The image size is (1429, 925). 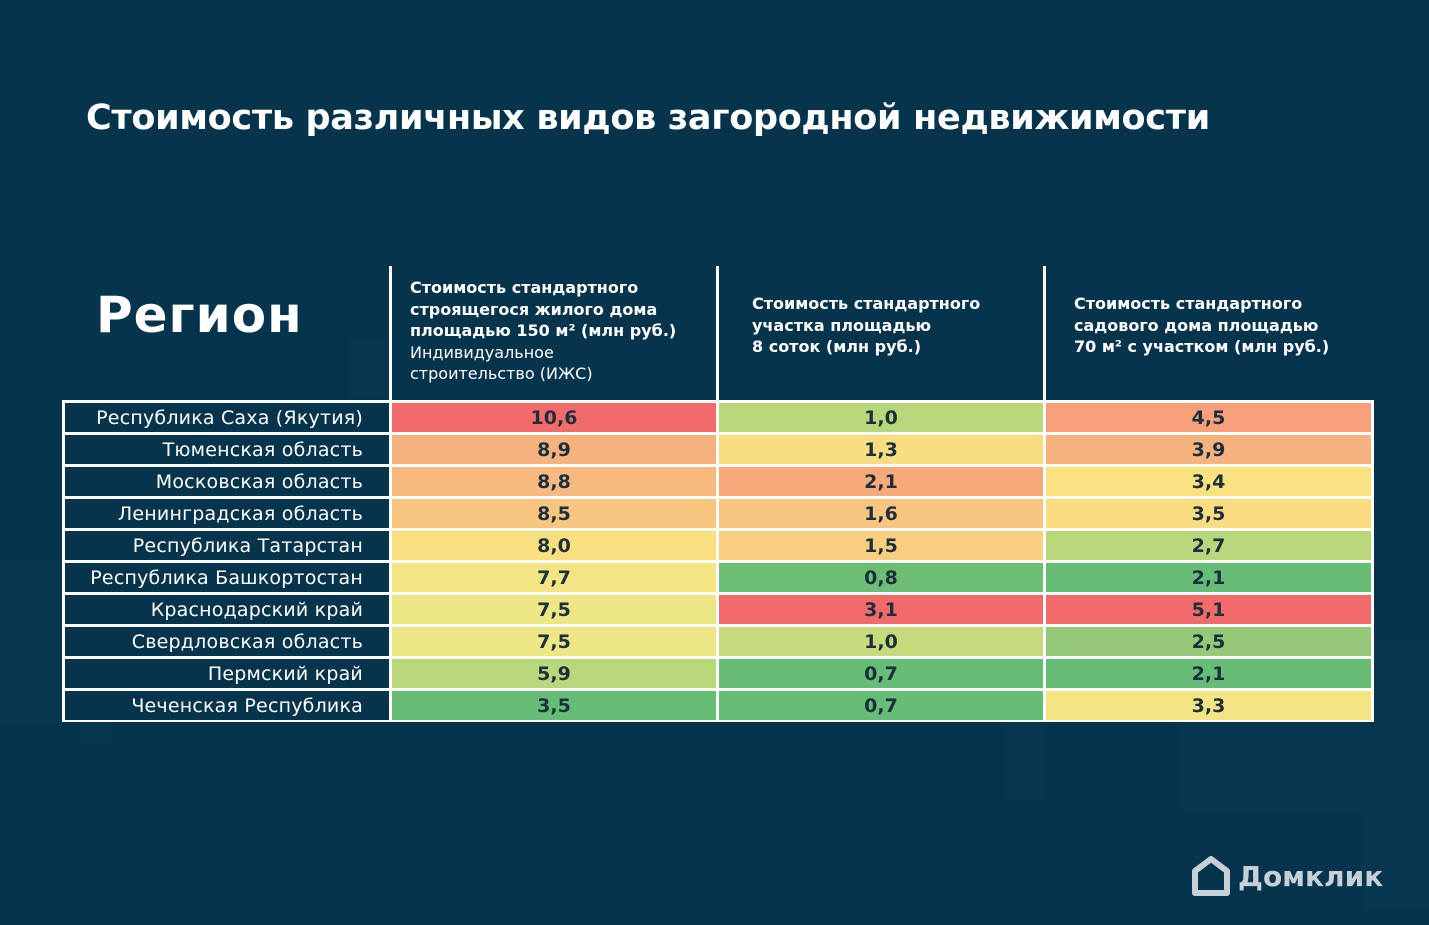 I want to click on region-cell: Свердловская область, so click(x=227, y=641).